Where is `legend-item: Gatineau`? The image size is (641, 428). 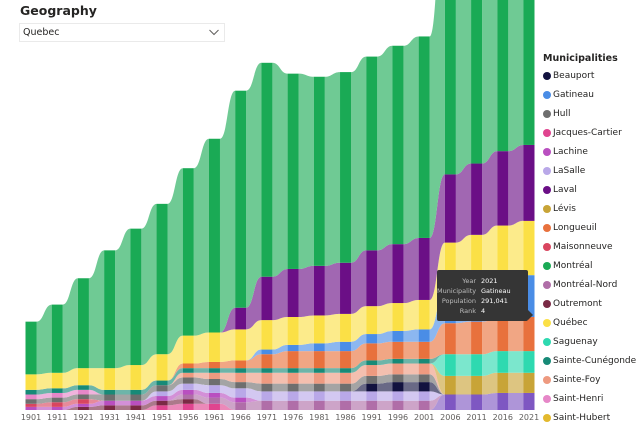 legend-item: Gatineau is located at coordinates (592, 94).